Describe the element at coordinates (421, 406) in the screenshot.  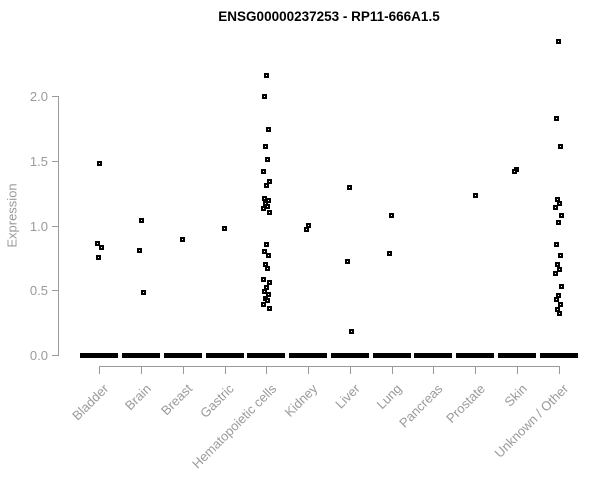
I see `x-category-label-text: Pancreas` at that location.